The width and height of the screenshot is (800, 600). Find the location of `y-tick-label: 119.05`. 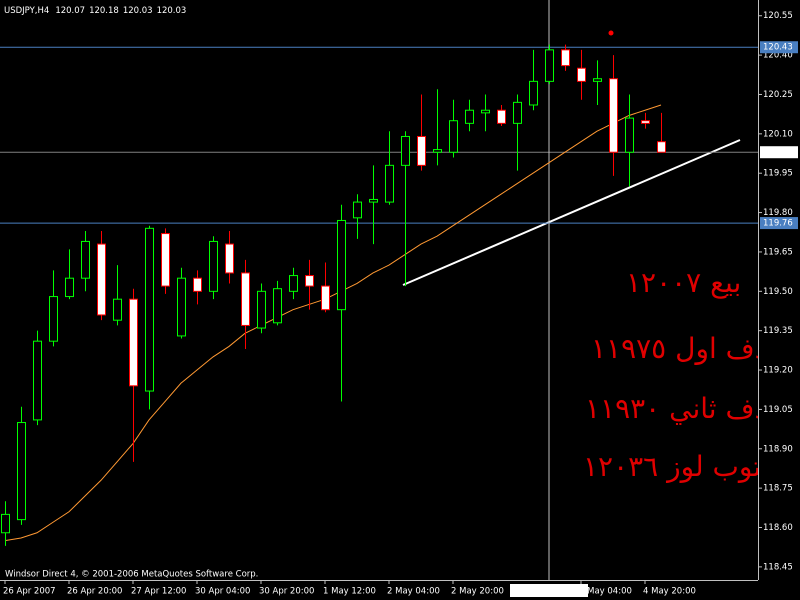

y-tick-label: 119.05 is located at coordinates (778, 410).